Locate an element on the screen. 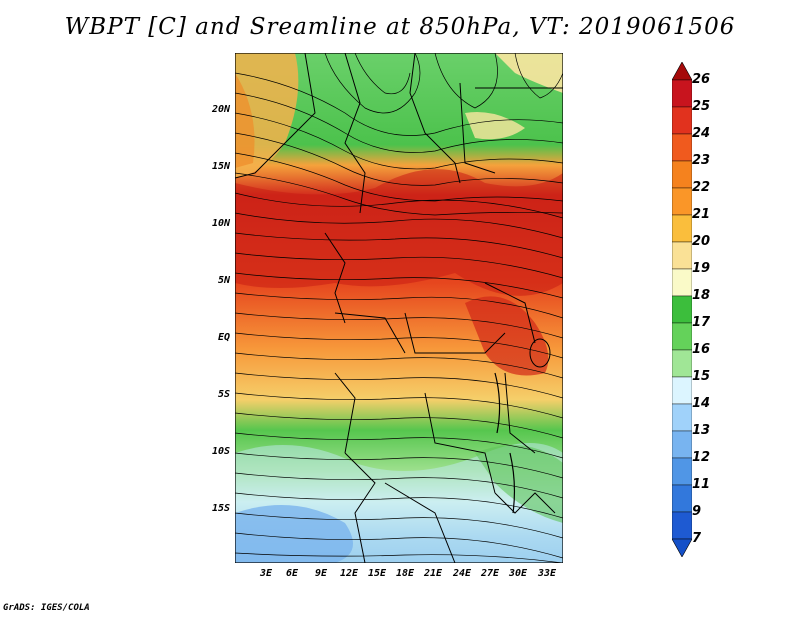 This screenshot has height=618, width=800. lake-tanganyika is located at coordinates (497, 403).